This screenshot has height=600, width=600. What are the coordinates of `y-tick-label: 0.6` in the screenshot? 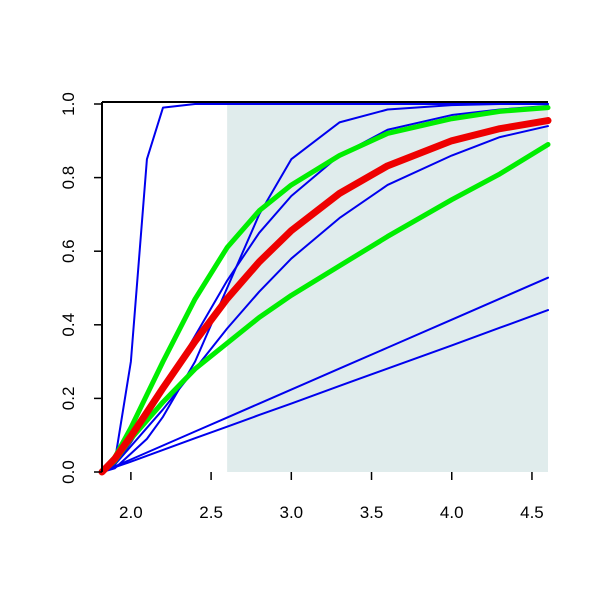 It's located at (68, 251).